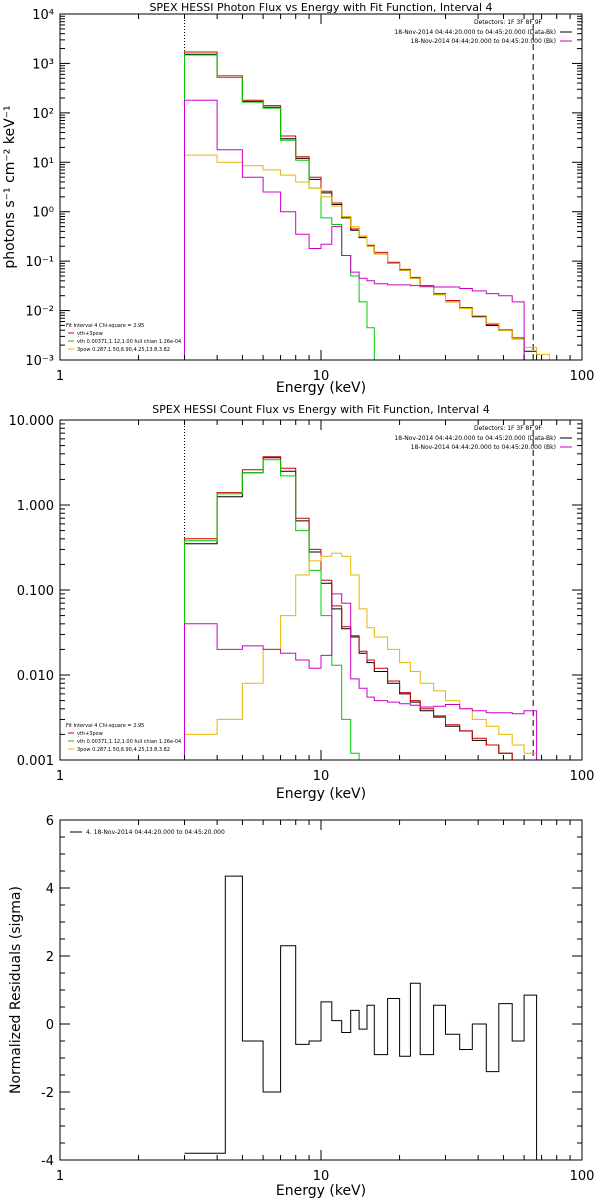  What do you see at coordinates (32, 421) in the screenshot?
I see `y-tick-label: 10.000` at bounding box center [32, 421].